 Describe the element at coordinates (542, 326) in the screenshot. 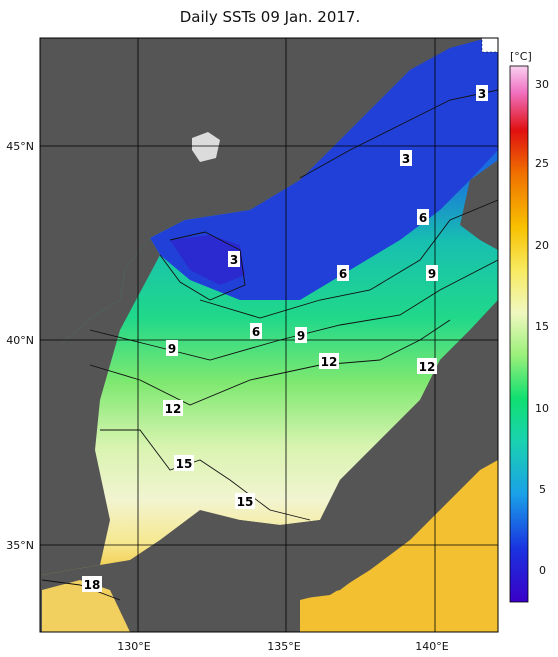

I see `colorbar-tick-15: 15` at that location.